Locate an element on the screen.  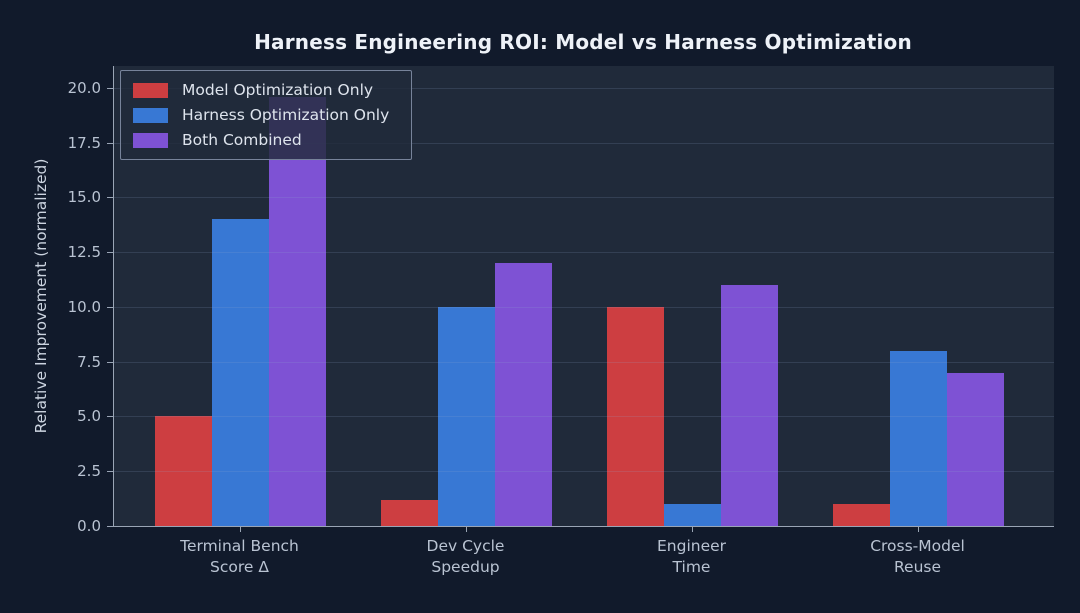
legend-label: Harness Optimization Only is located at coordinates (286, 115).